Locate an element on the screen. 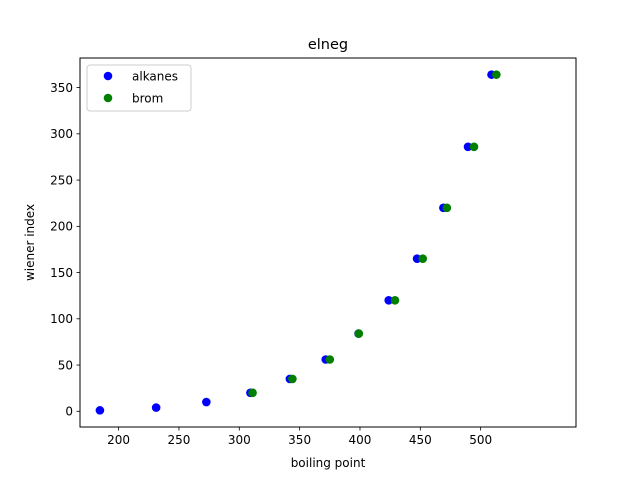 The width and height of the screenshot is (640, 480). y-tick-label: 50 is located at coordinates (65, 365).